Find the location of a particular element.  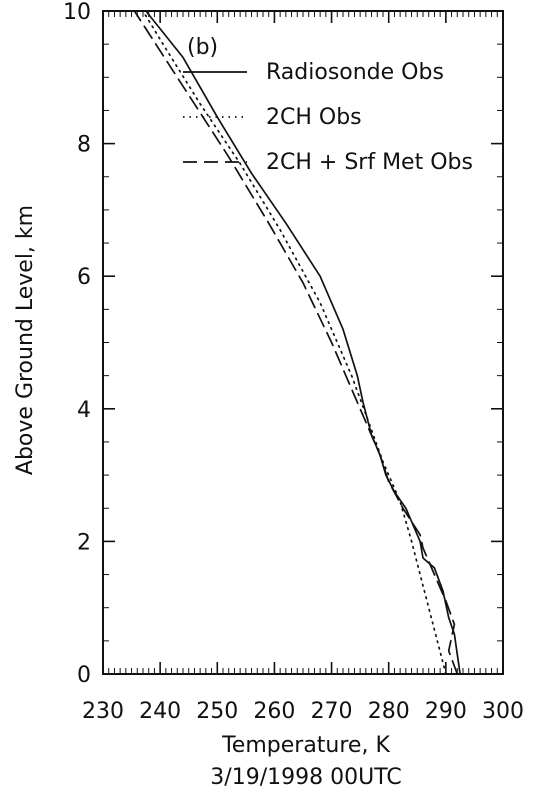

panel-label: (b) is located at coordinates (202, 47).